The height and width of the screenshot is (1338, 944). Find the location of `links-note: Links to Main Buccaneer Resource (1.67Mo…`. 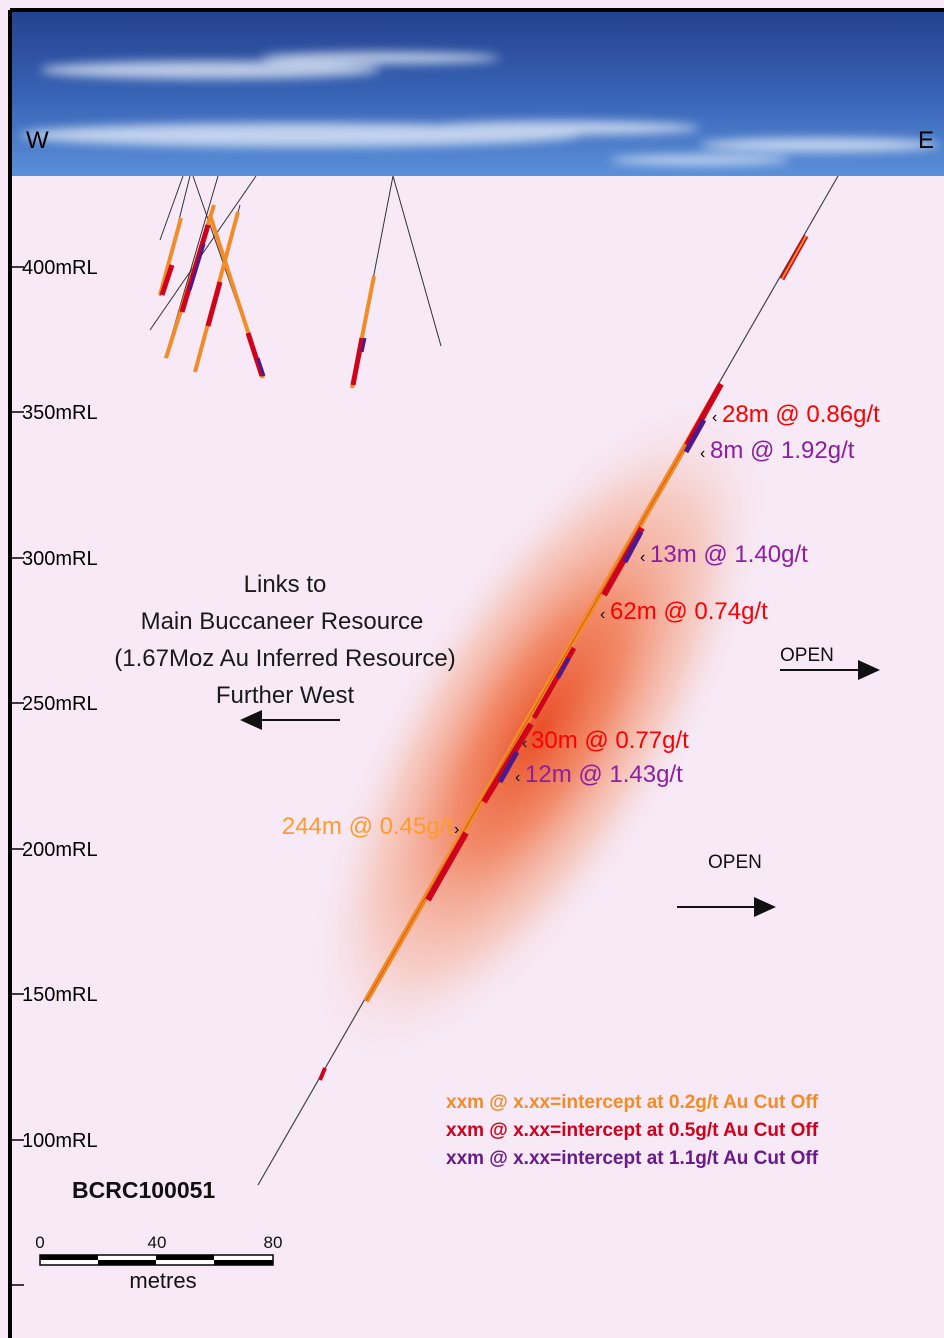

links-note: Links to Main Buccaneer Resource (1.67Mo… is located at coordinates (285, 640).